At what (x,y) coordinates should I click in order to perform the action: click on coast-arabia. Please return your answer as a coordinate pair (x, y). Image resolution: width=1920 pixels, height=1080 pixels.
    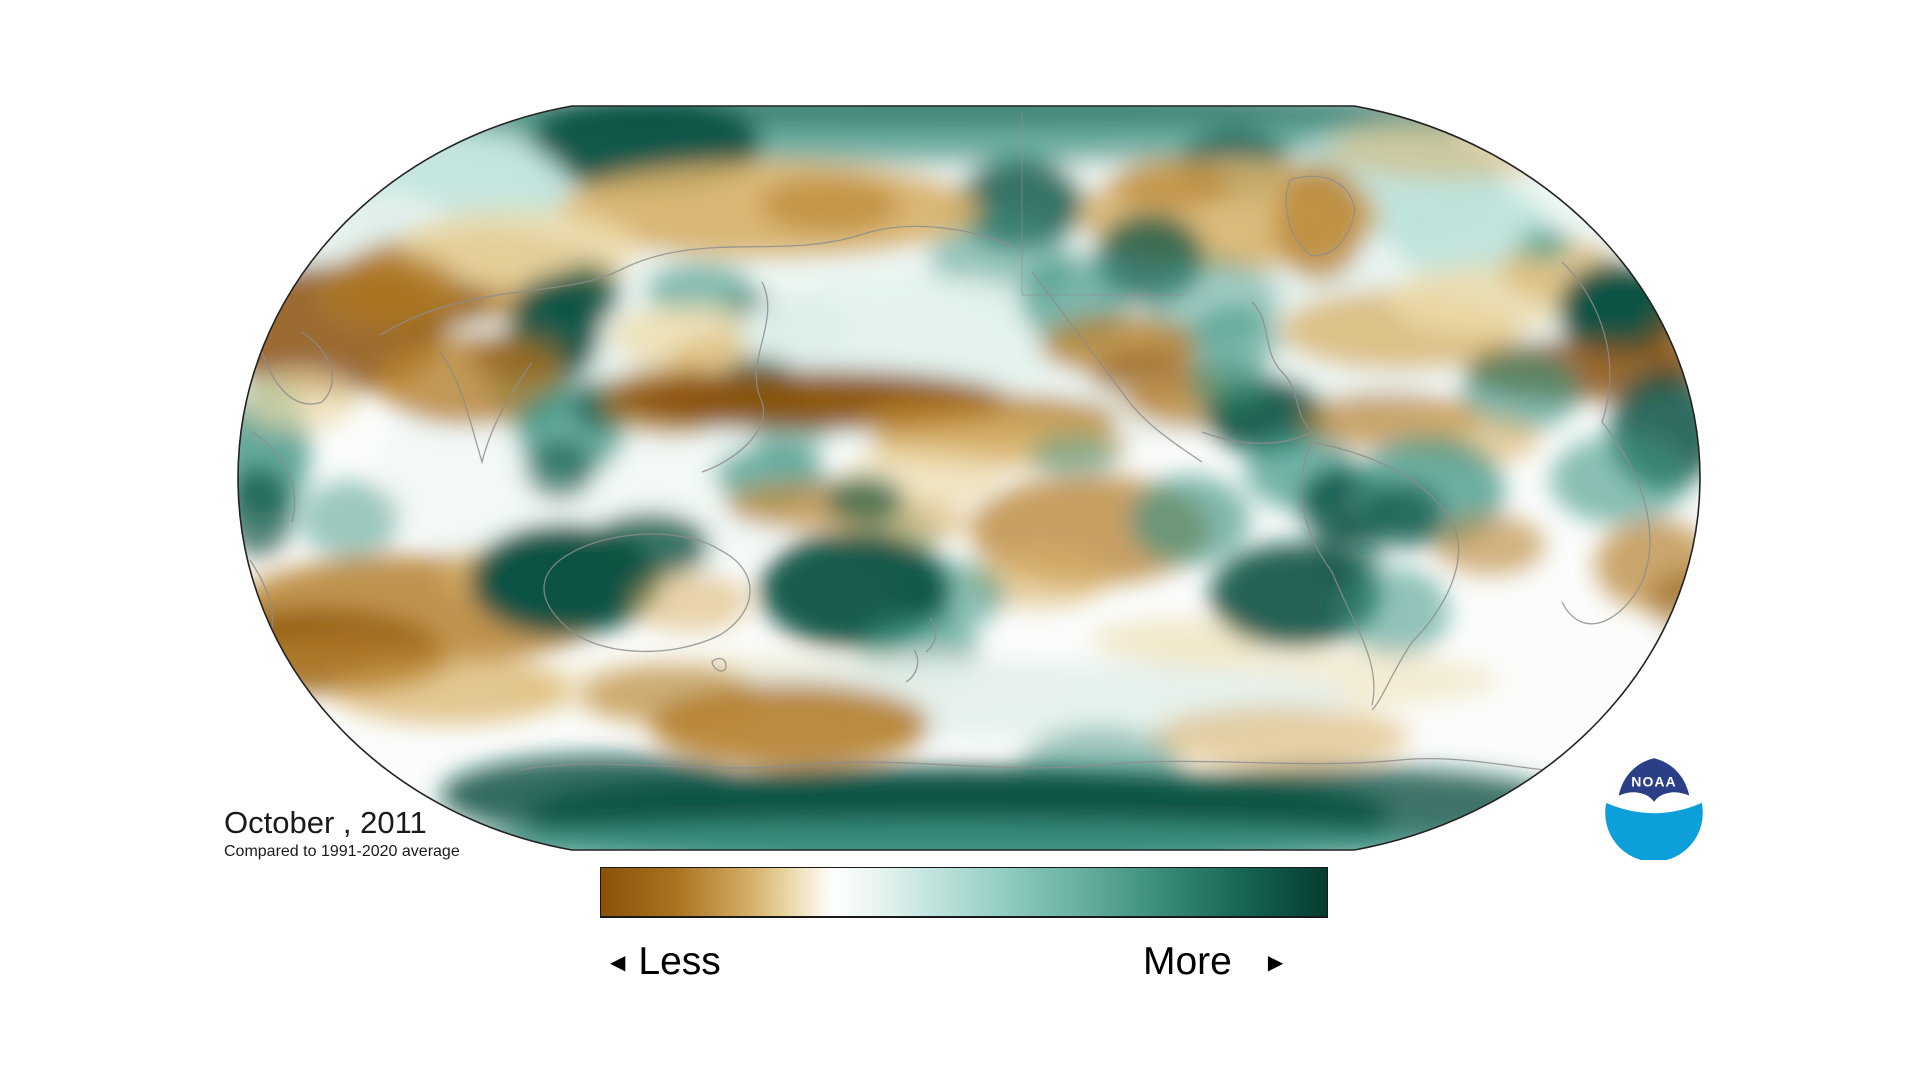
    Looking at the image, I should click on (297, 368).